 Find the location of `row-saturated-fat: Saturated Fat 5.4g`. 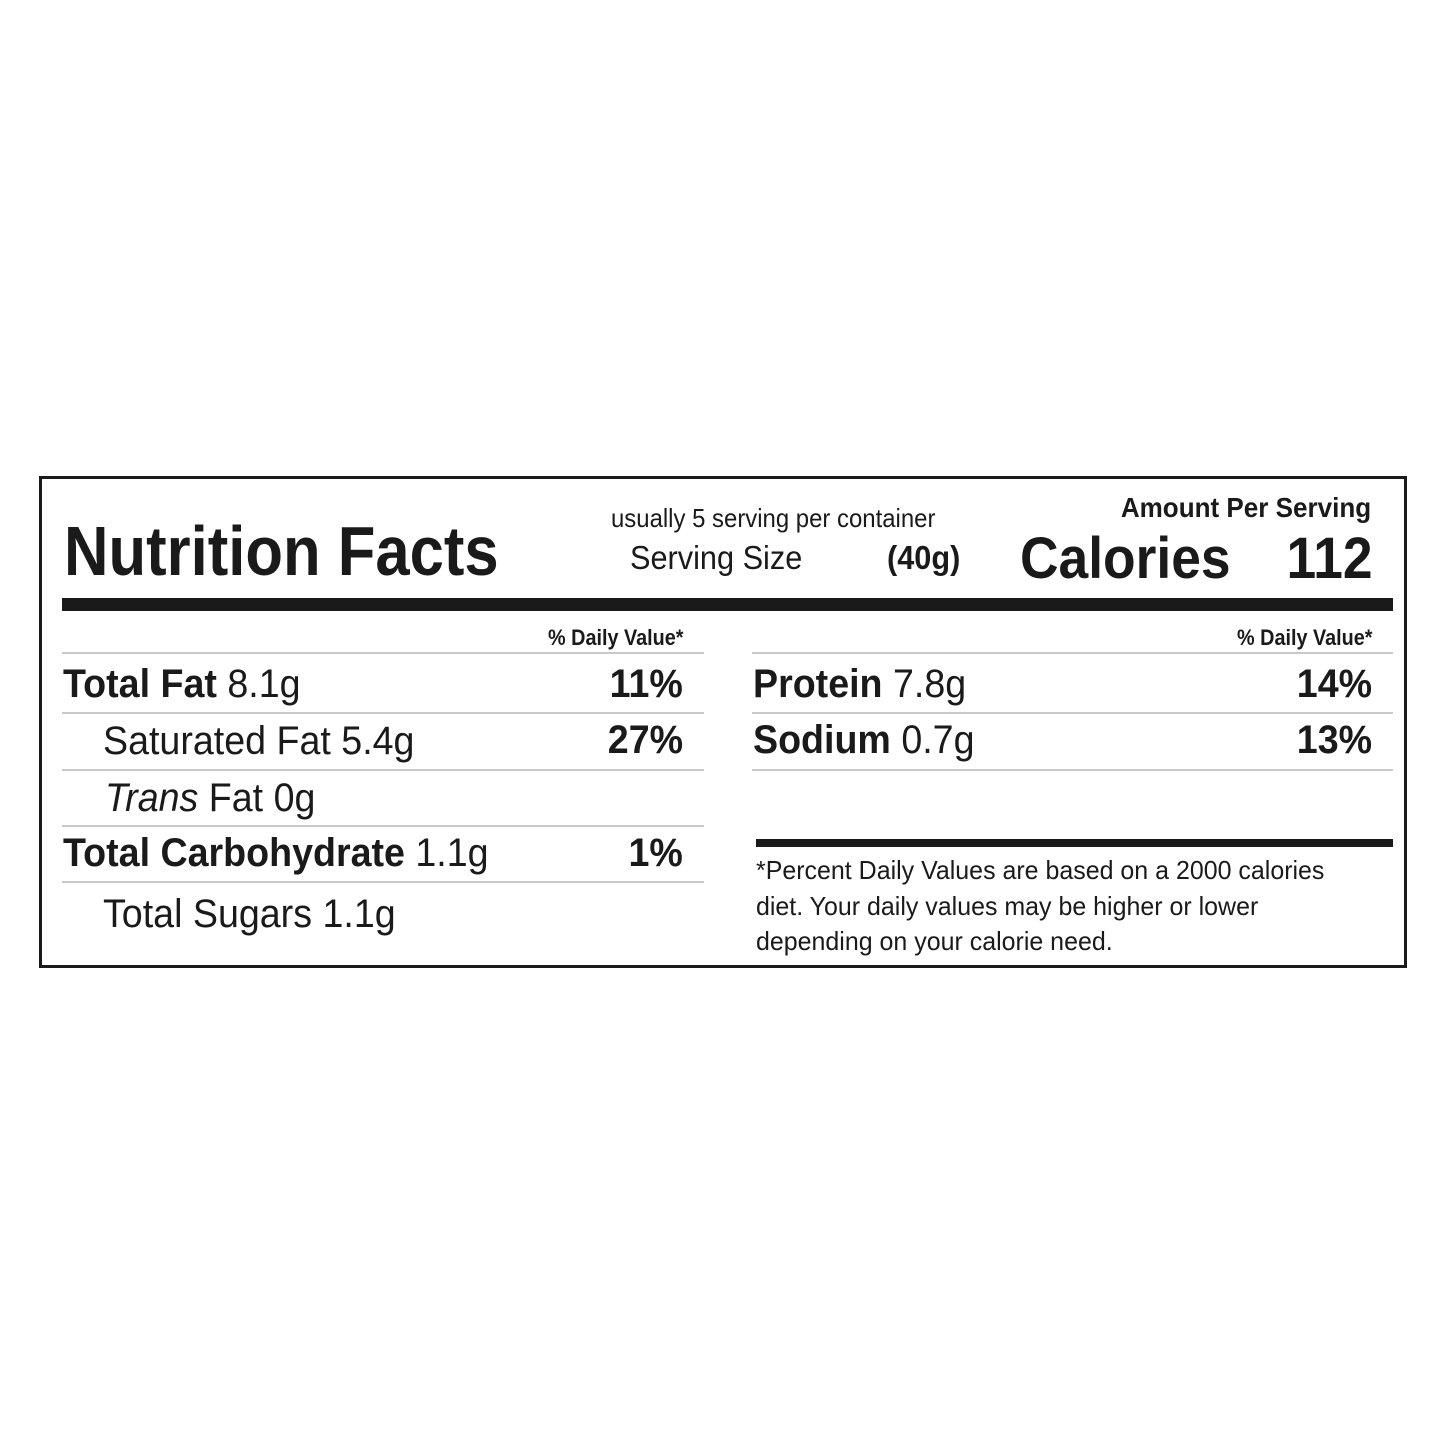

row-saturated-fat: Saturated Fat 5.4g is located at coordinates (258, 741).